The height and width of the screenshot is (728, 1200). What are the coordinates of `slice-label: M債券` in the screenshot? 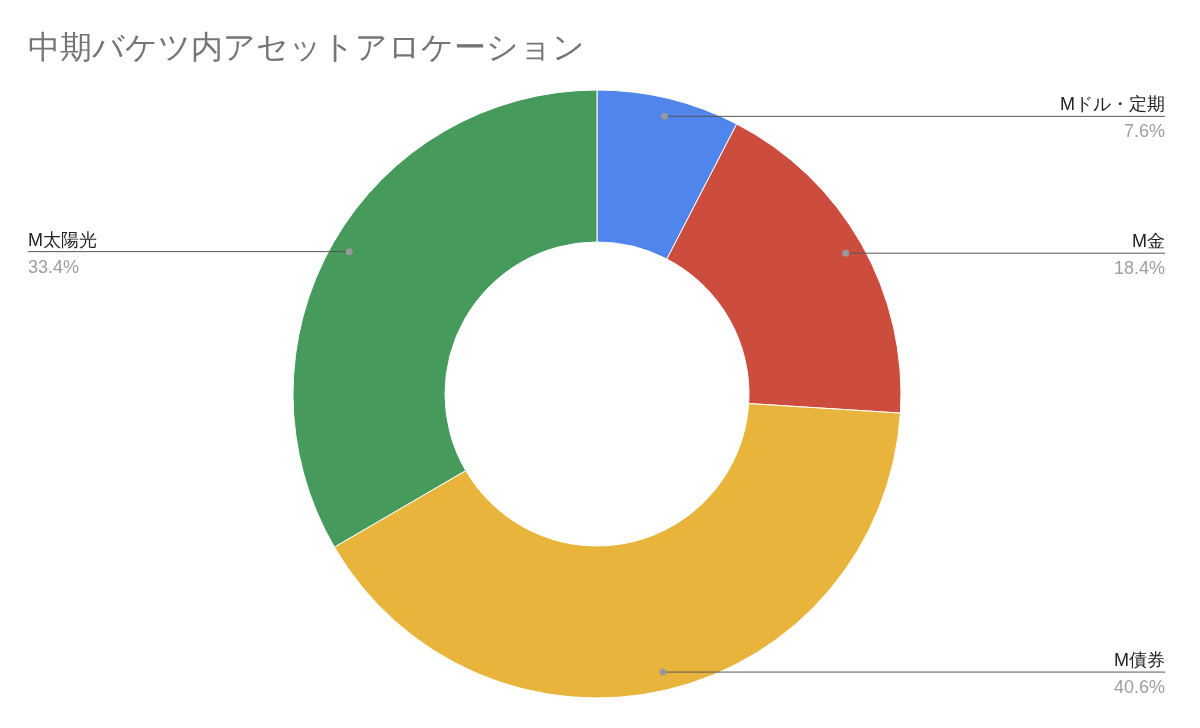 It's located at (1139, 660).